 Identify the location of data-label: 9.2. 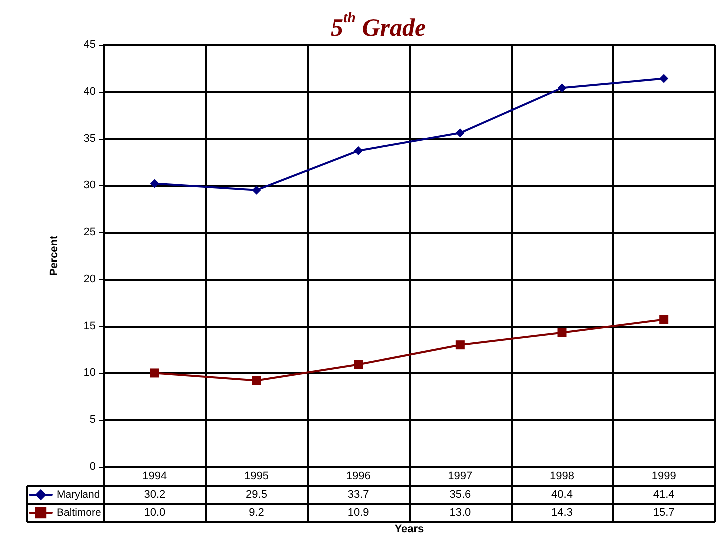
(256, 513).